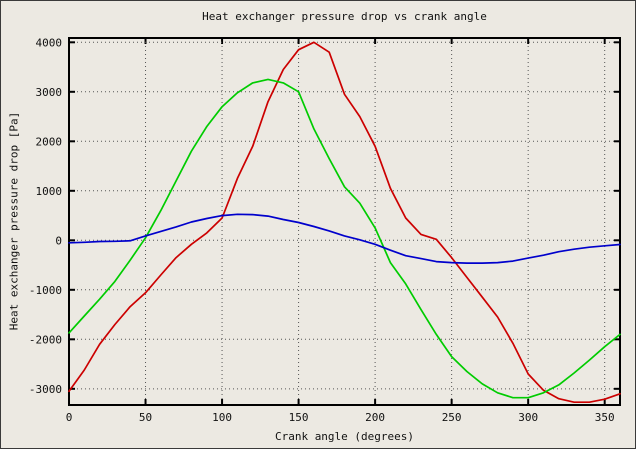 The width and height of the screenshot is (636, 449). What do you see at coordinates (49, 191) in the screenshot?
I see `y-tick-label: 1000` at bounding box center [49, 191].